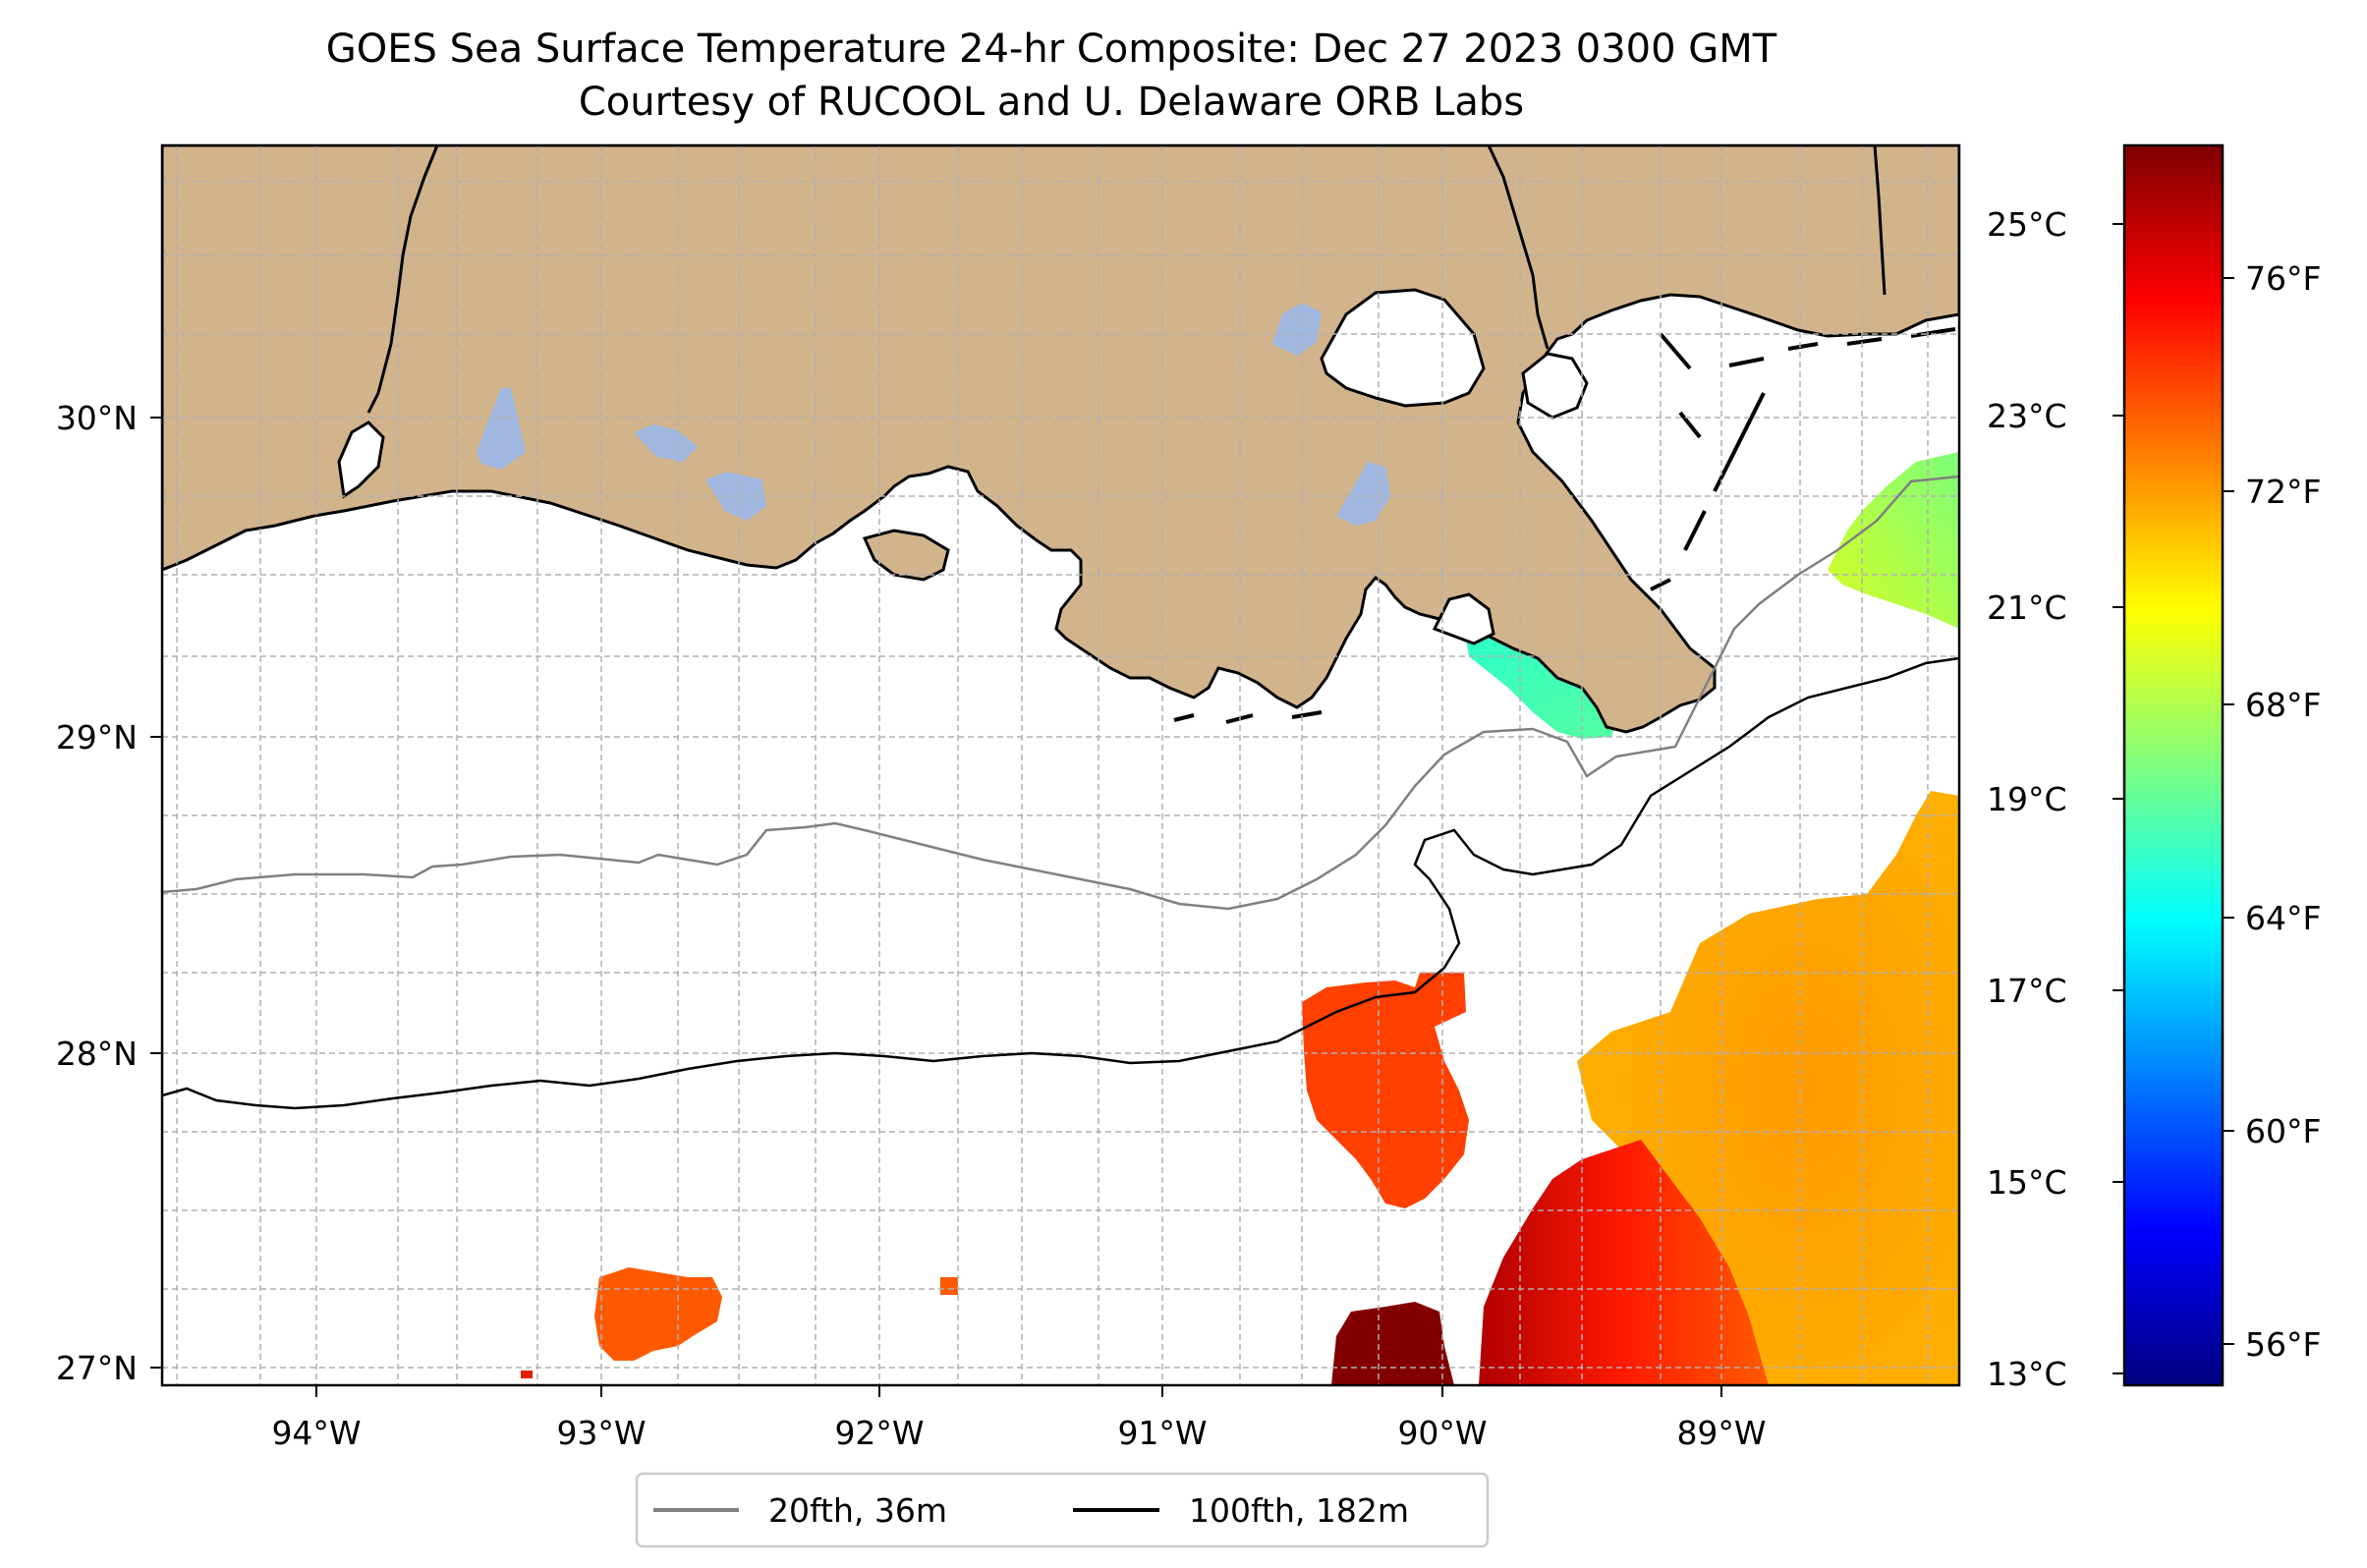 Image resolution: width=2367 pixels, height=1568 pixels. Describe the element at coordinates (2027, 1182) in the screenshot. I see `celsius-tick-label: 15°C` at that location.